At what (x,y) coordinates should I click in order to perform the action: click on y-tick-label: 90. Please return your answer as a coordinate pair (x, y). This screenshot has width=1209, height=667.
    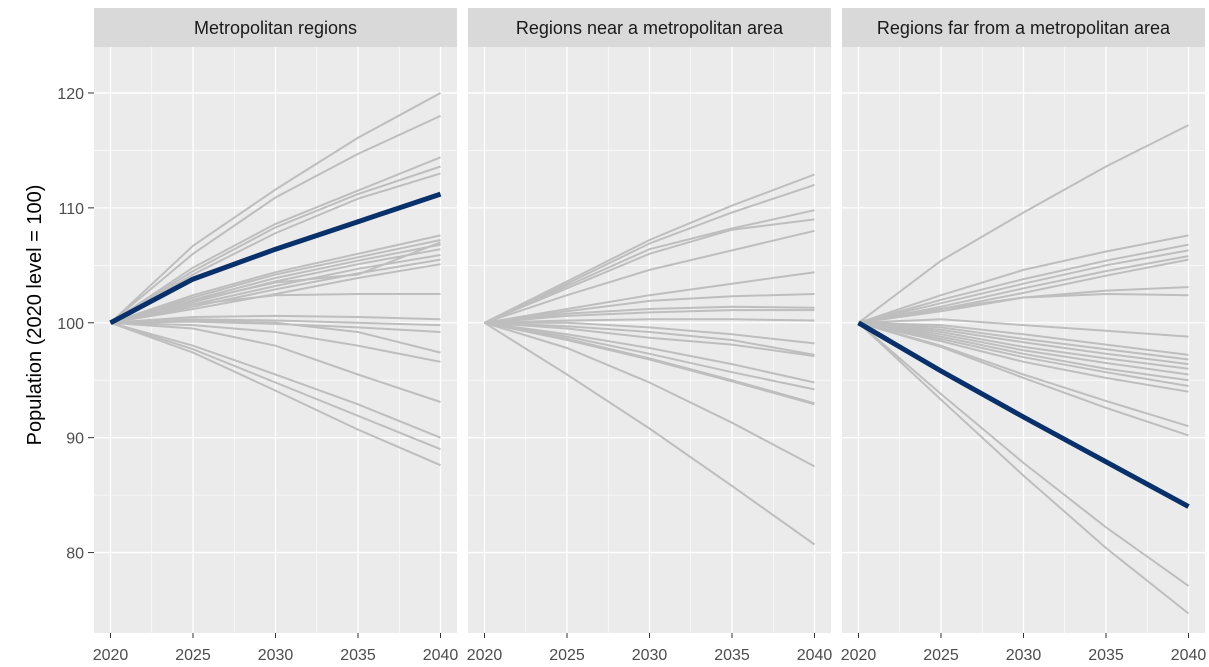
    Looking at the image, I should click on (75, 439).